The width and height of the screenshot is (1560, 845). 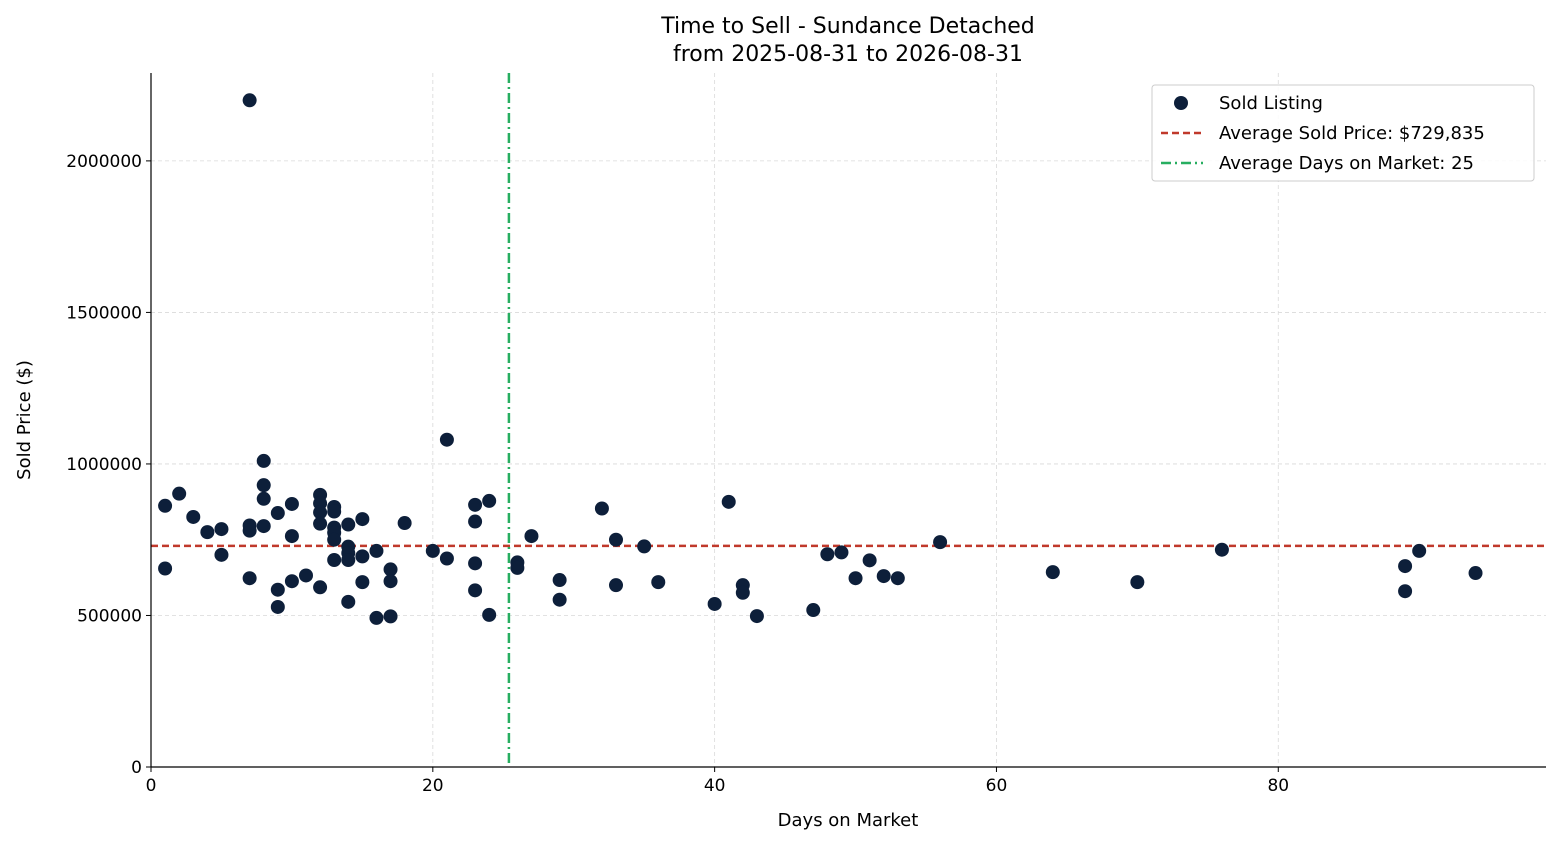 I want to click on y-tick-label: 2000000, so click(x=104, y=162).